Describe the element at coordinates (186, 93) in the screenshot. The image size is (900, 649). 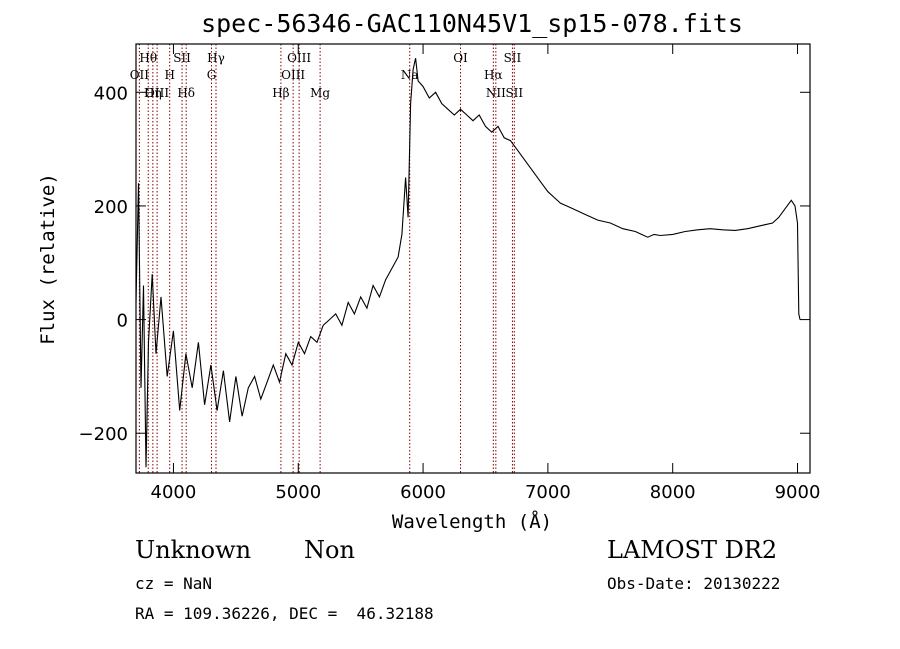
I see `spectral-line-label: Hδ` at that location.